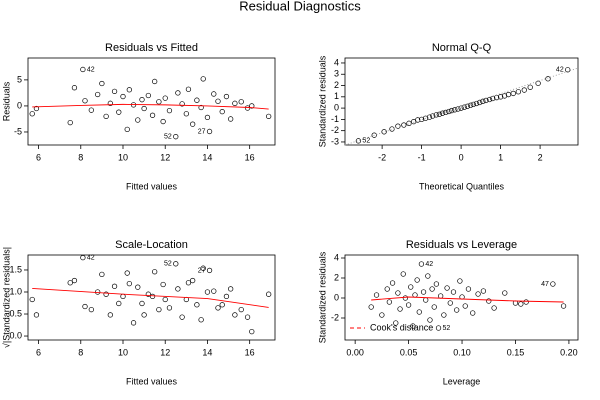 The height and width of the screenshot is (400, 600). Describe the element at coordinates (545, 284) in the screenshot. I see `point-label: 47` at that location.